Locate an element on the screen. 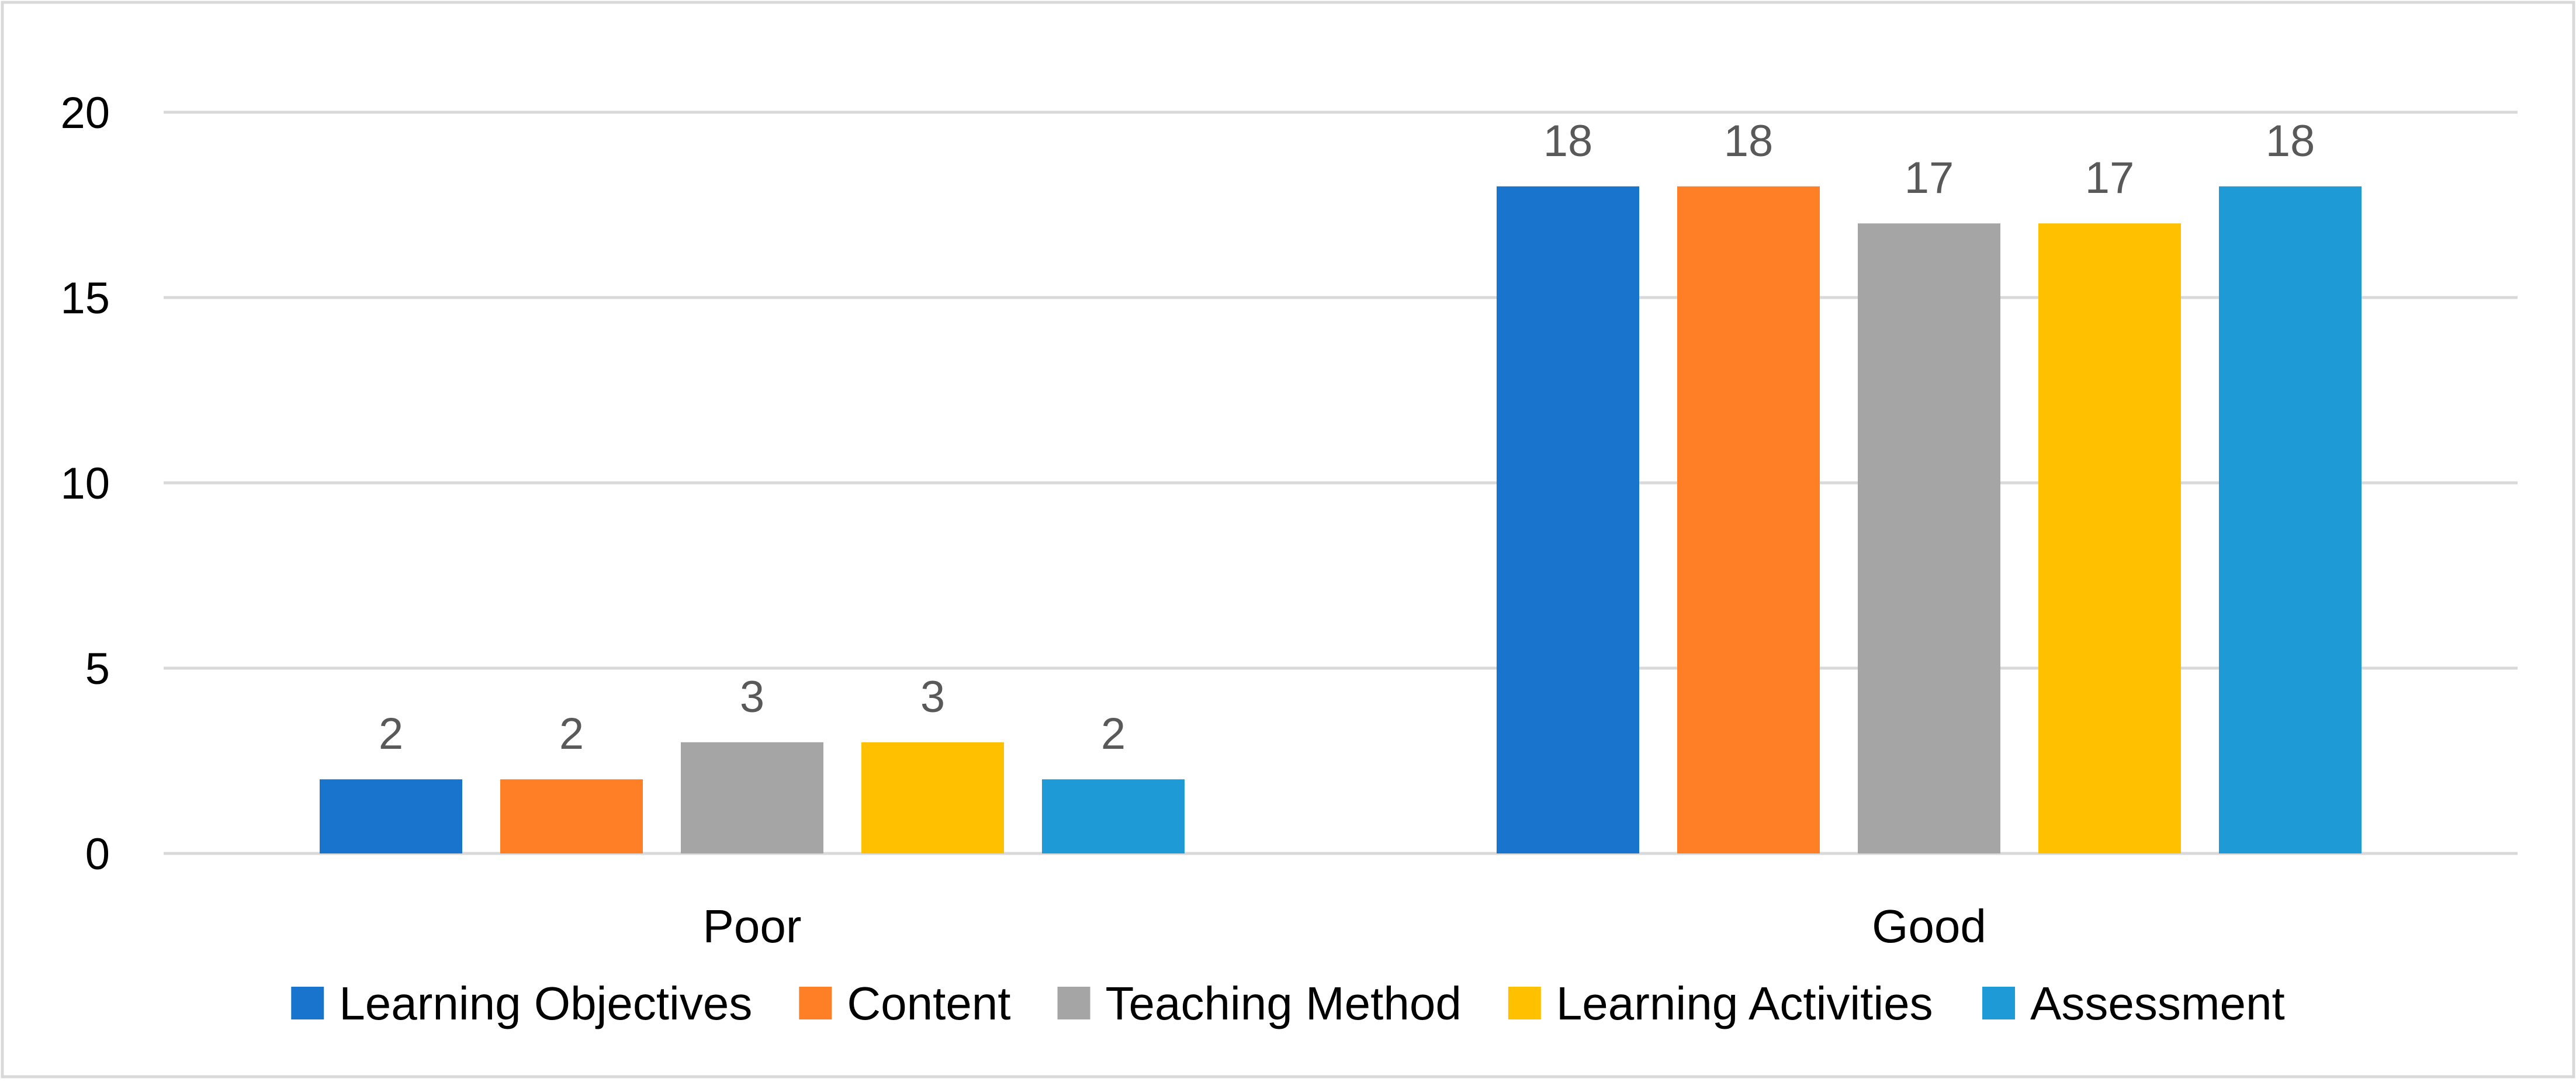  bar-teaching-method-poor is located at coordinates (752, 797).